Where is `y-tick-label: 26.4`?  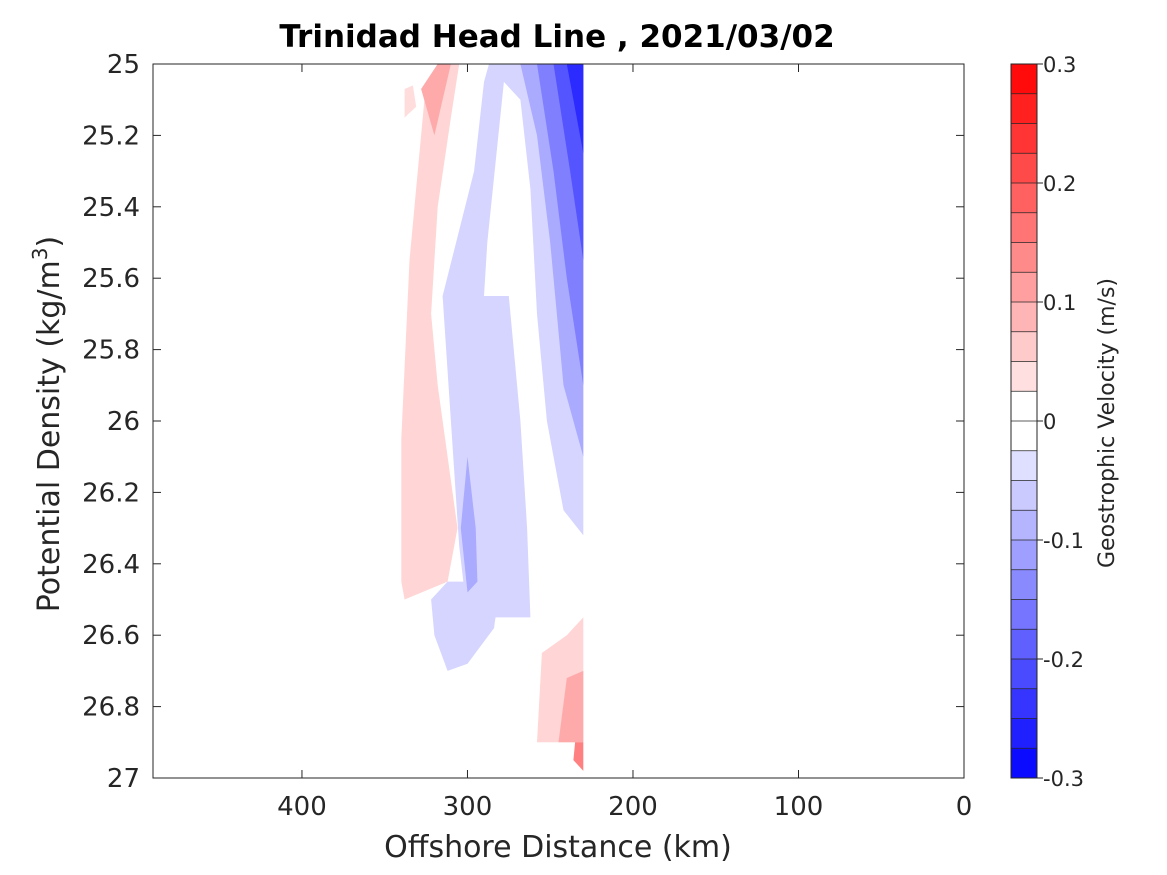
y-tick-label: 26.4 is located at coordinates (111, 565).